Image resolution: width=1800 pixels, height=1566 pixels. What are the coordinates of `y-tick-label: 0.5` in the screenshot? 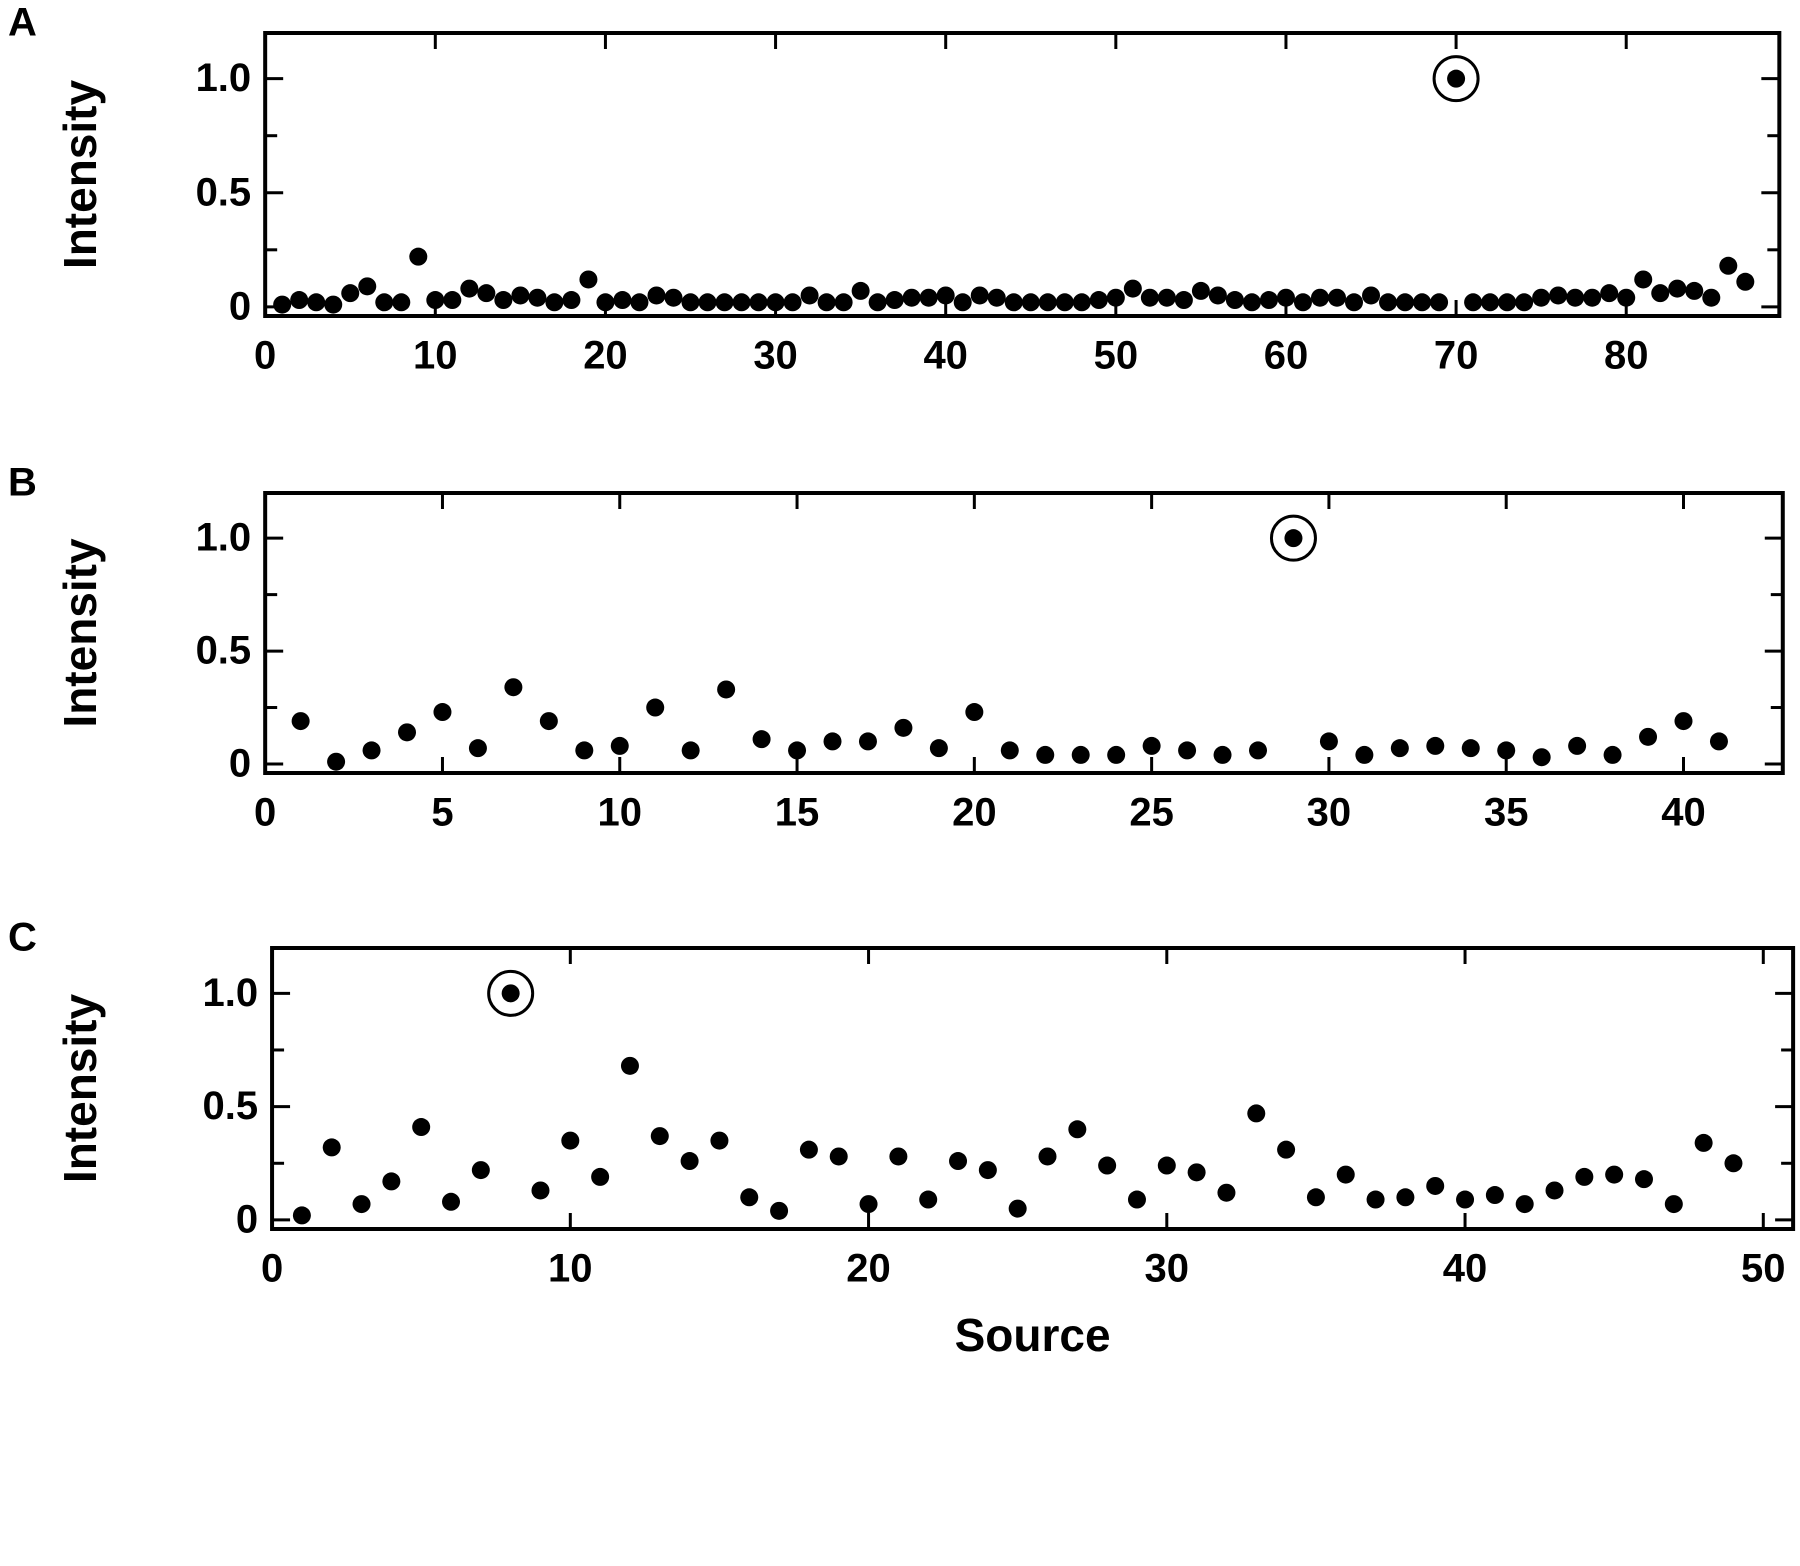 It's located at (224, 651).